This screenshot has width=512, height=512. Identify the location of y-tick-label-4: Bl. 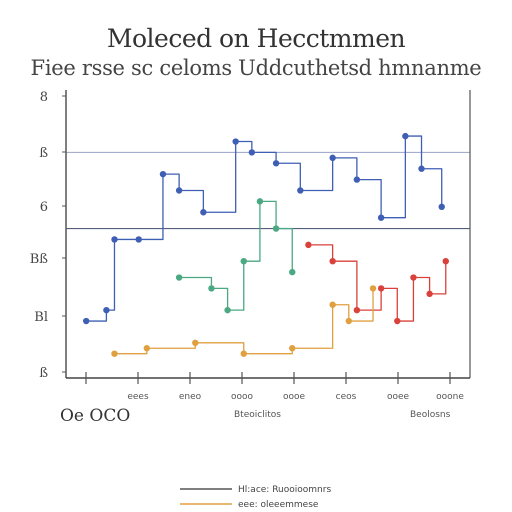
(41, 317).